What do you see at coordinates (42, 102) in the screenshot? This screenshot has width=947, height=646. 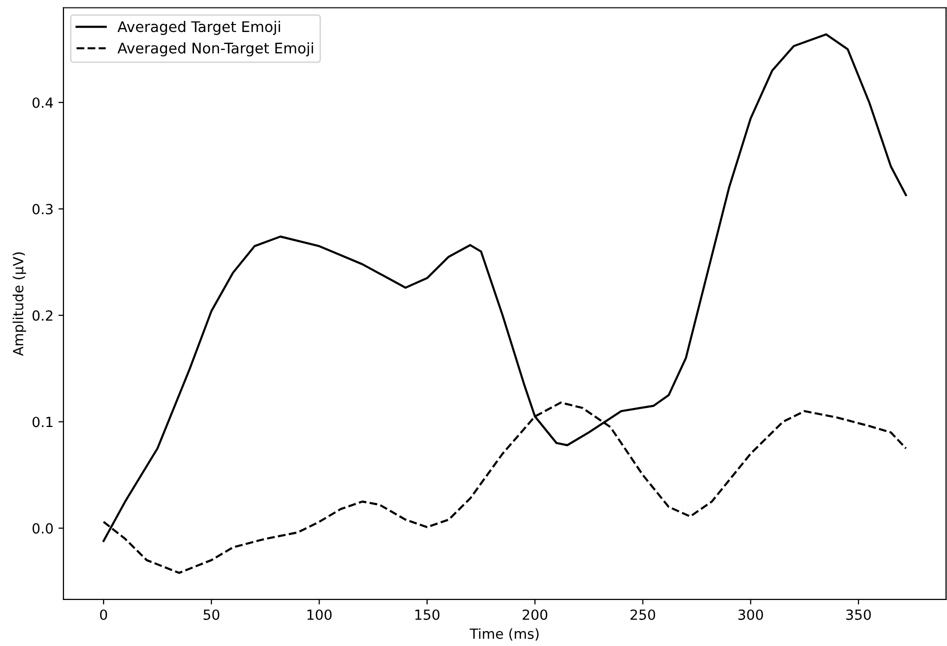 I see `y-tick-label: 0.4` at bounding box center [42, 102].